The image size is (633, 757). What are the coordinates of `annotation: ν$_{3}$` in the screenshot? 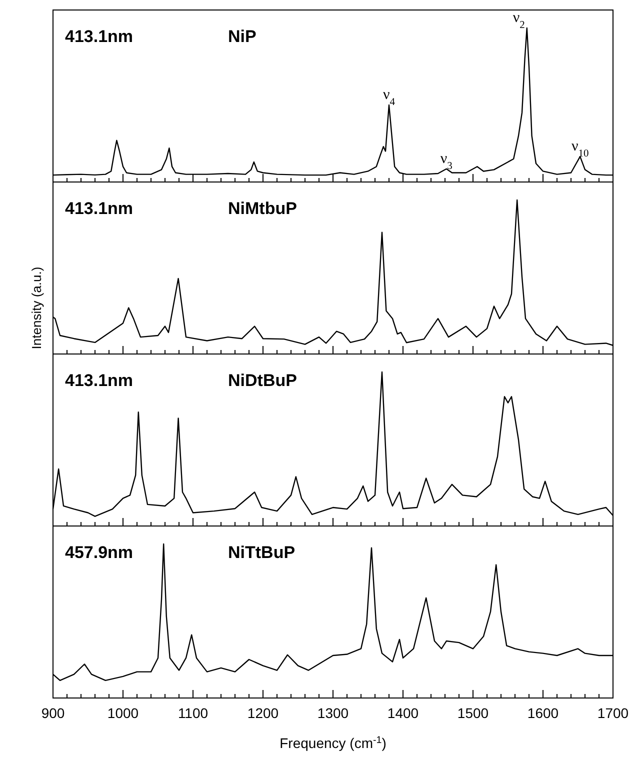 It's located at (446, 161).